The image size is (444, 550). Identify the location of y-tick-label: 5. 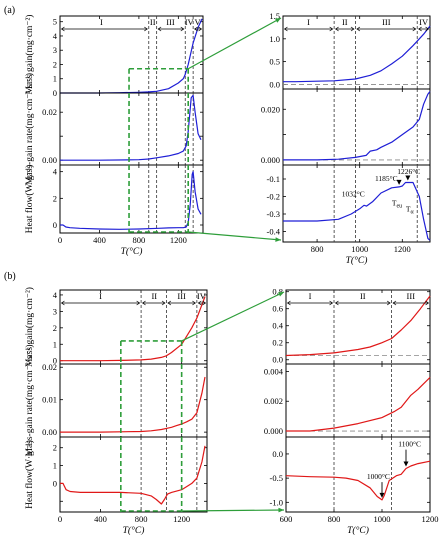
(55, 22).